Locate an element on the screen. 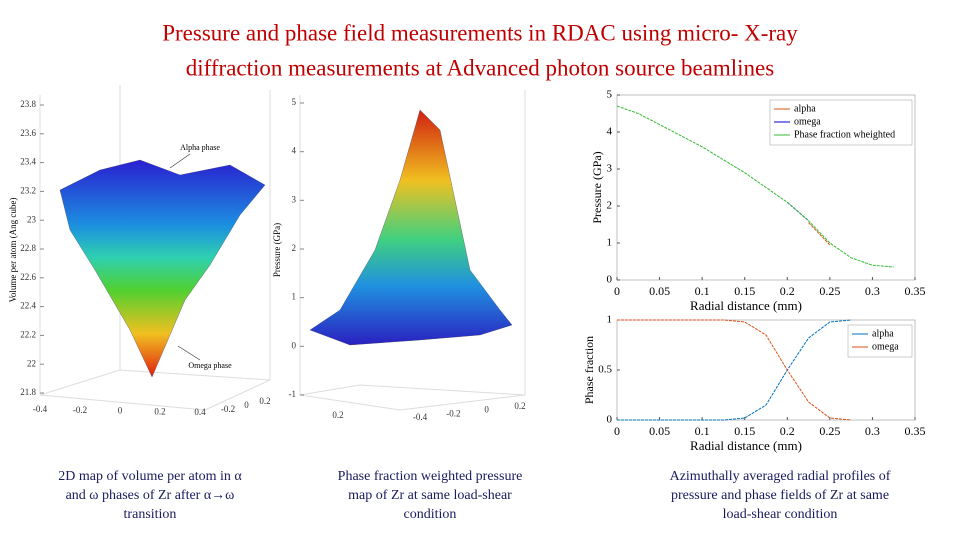 This screenshot has width=960, height=540. z-tick-label: 23.8 is located at coordinates (28, 104).